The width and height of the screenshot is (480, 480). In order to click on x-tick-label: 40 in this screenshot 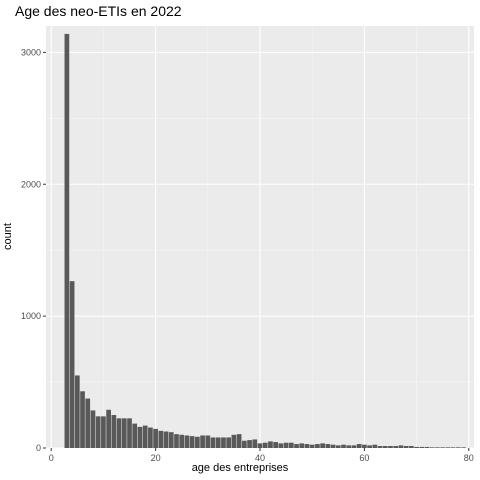, I will do `click(260, 458)`.